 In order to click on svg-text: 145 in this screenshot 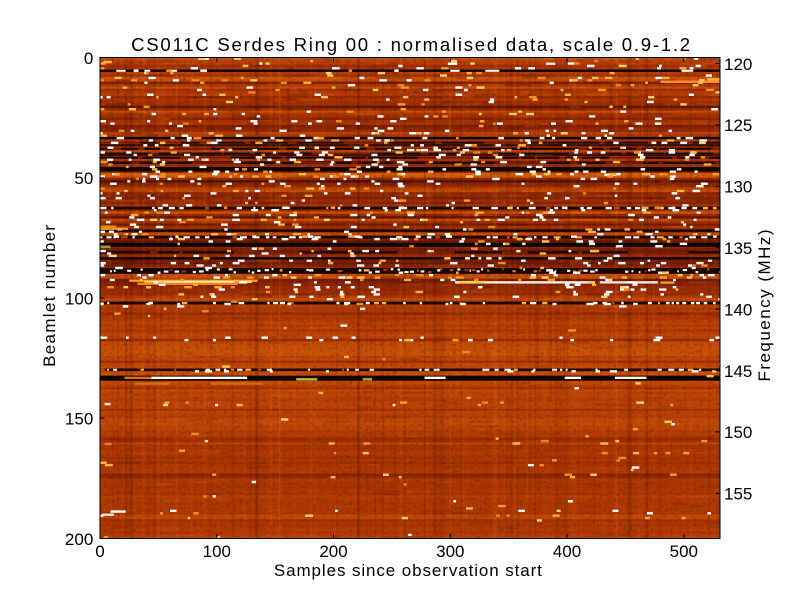, I will do `click(738, 371)`.